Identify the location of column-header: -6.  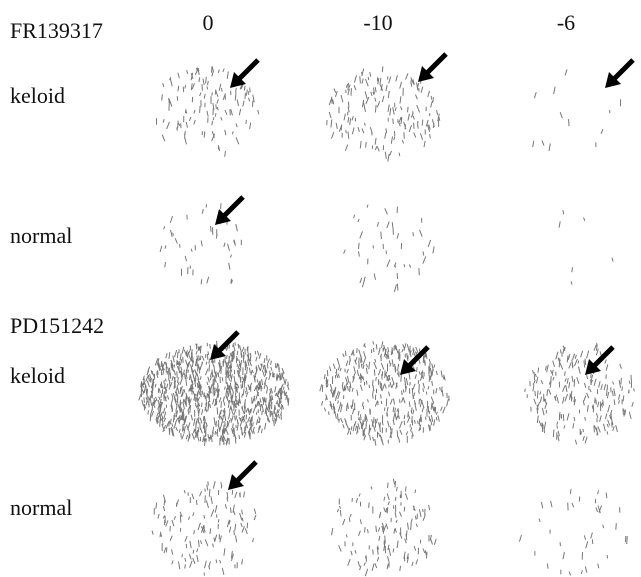
(566, 22).